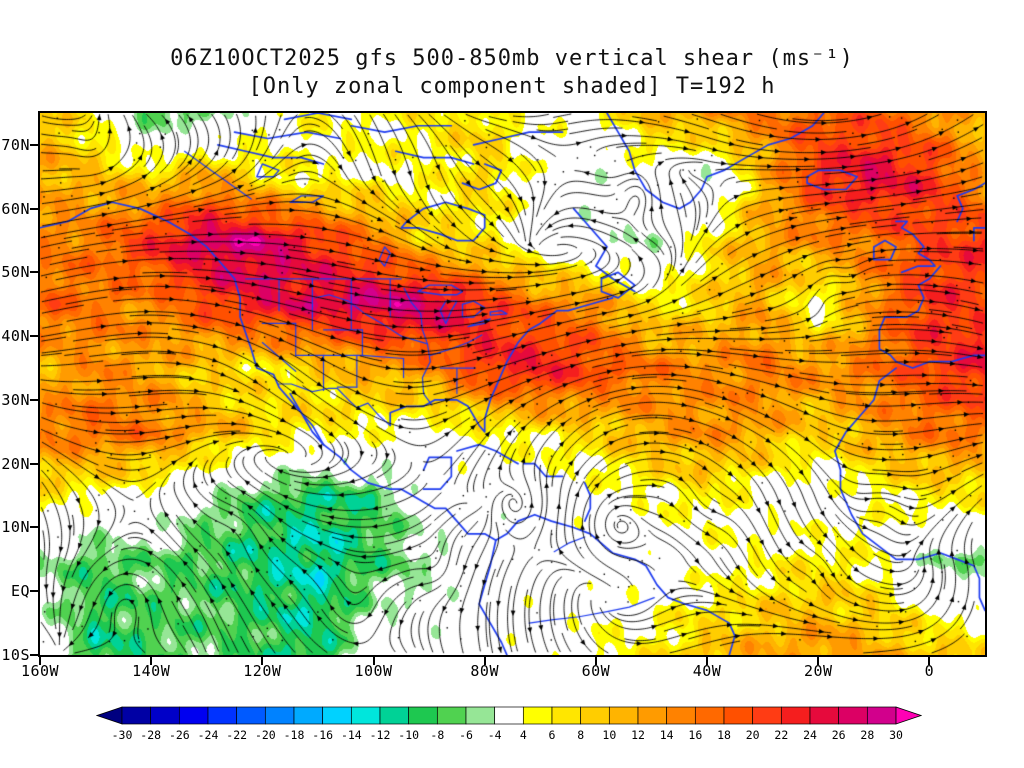 The width and height of the screenshot is (1024, 768). What do you see at coordinates (552, 735) in the screenshot?
I see `colorbar-tick-label: 6` at bounding box center [552, 735].